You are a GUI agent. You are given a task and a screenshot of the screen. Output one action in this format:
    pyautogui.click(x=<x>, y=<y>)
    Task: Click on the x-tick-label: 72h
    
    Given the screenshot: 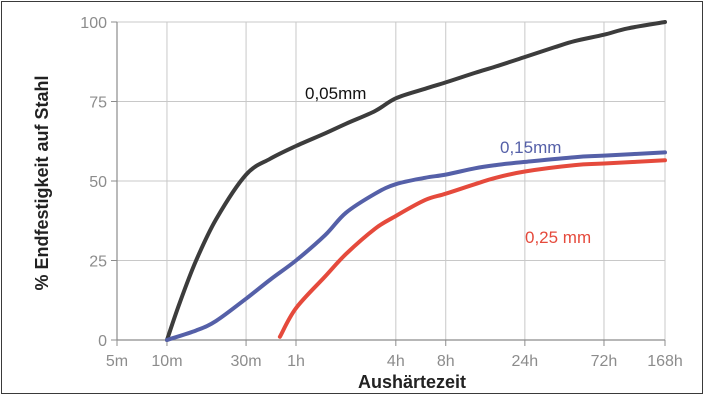 What is the action you would take?
    pyautogui.click(x=604, y=361)
    